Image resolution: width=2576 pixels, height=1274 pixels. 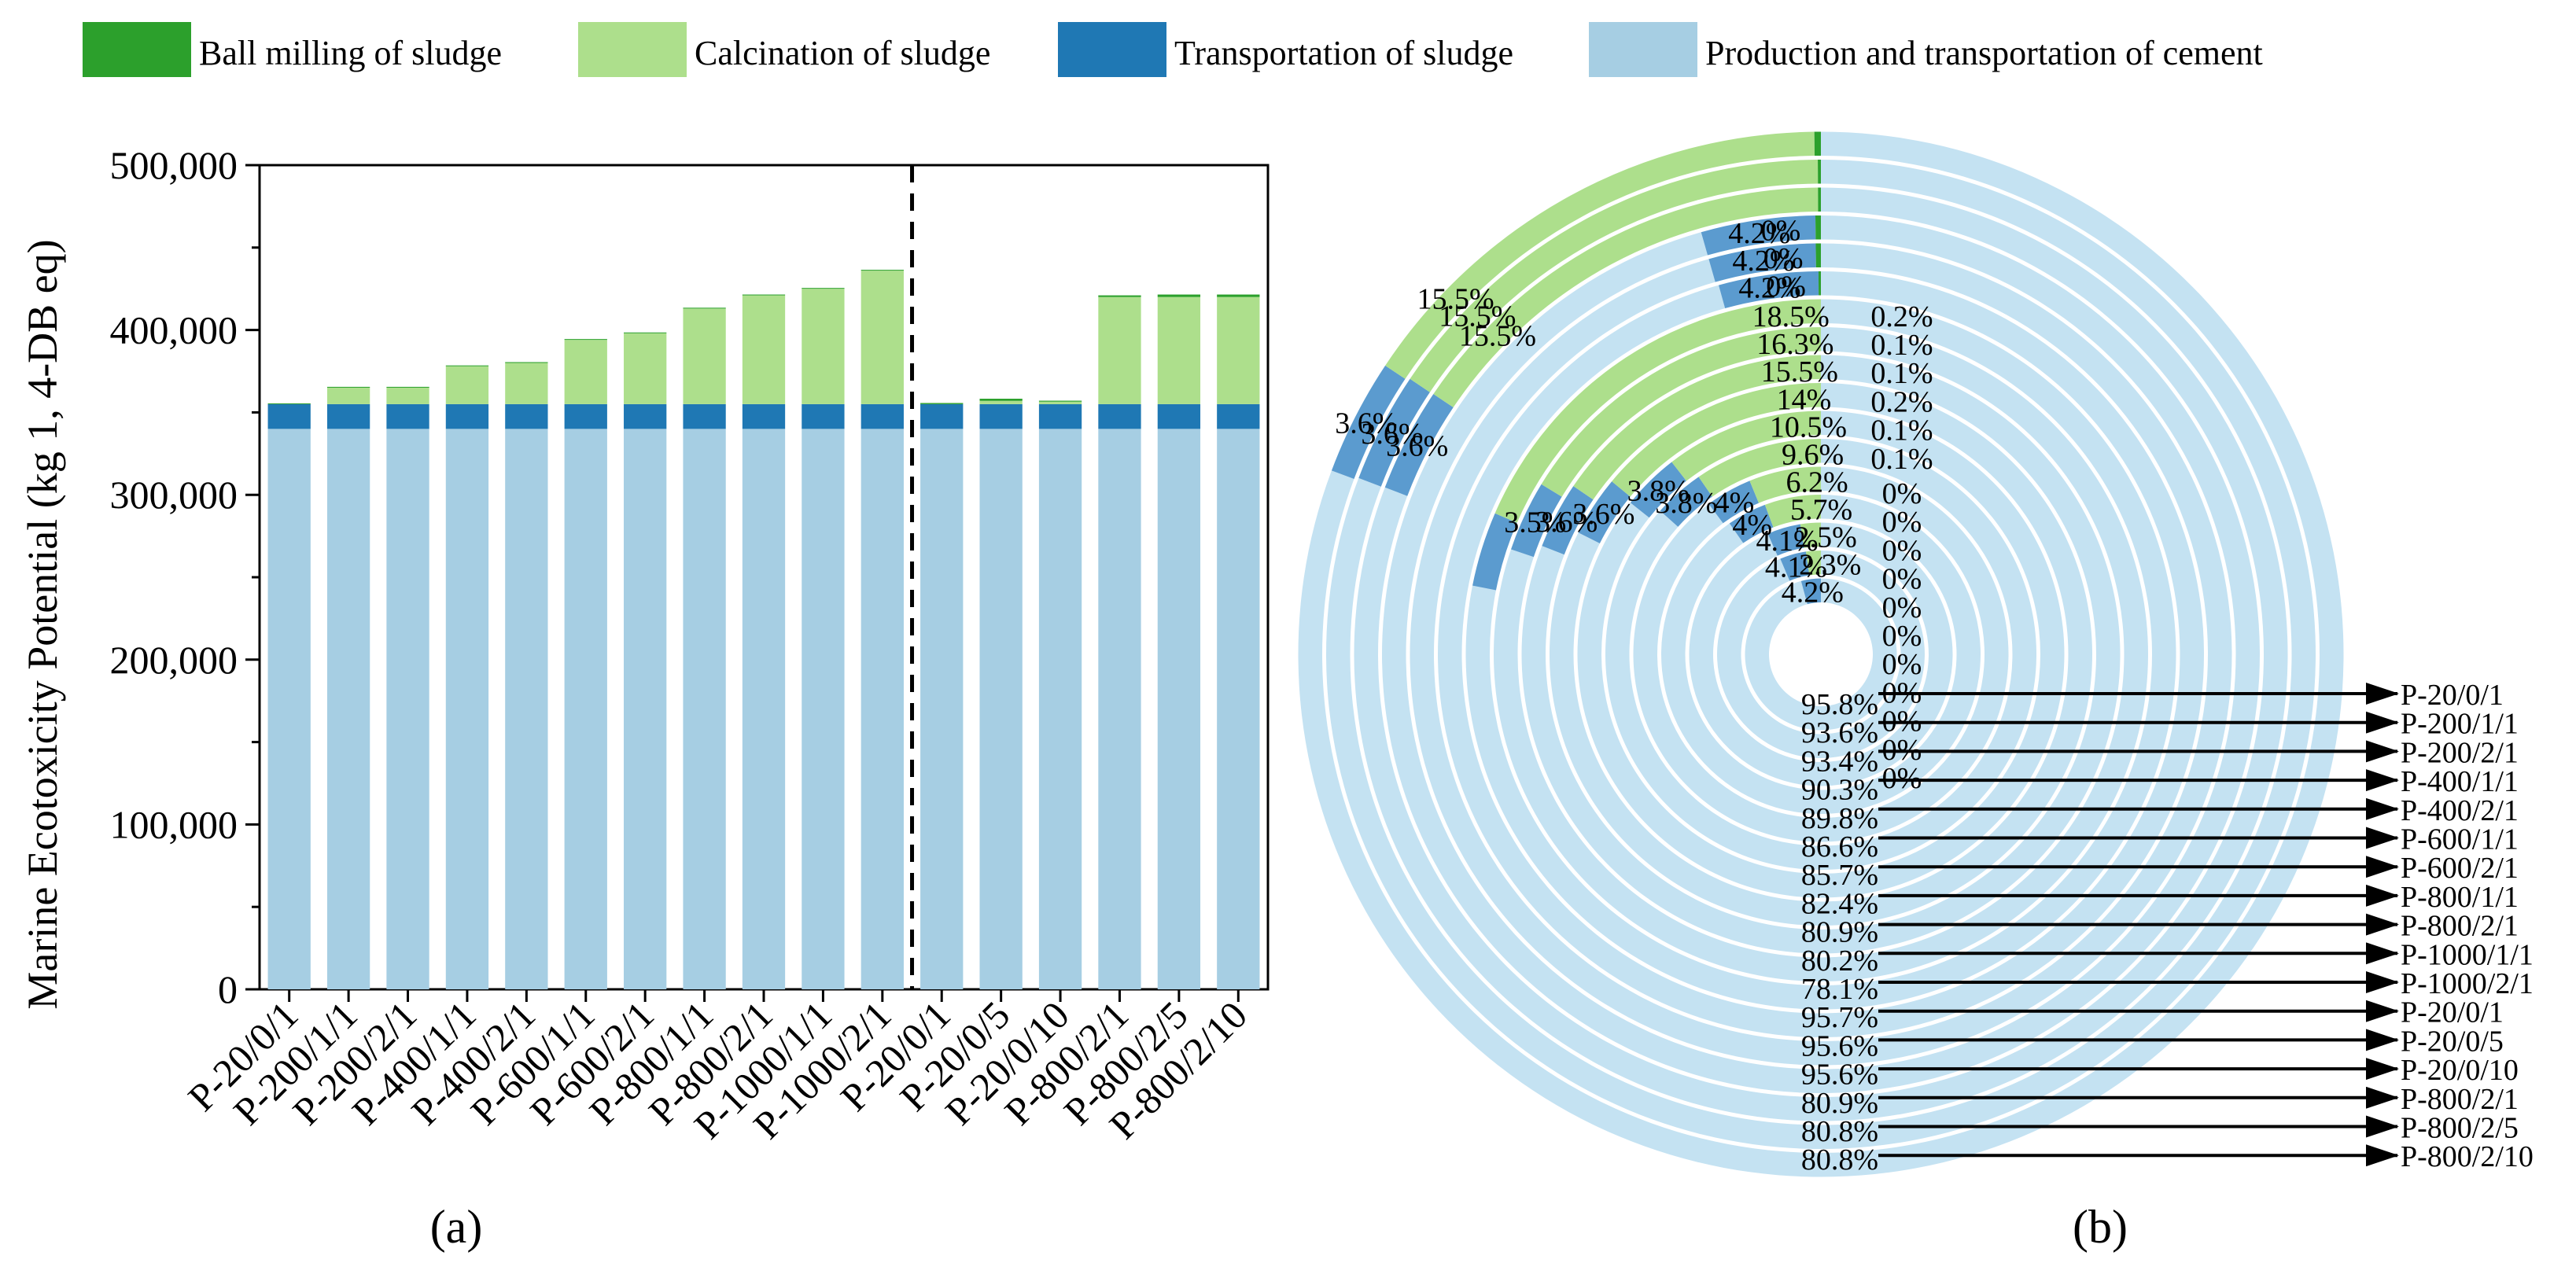 What do you see at coordinates (137, 49) in the screenshot?
I see `legend-swatch-ball_milling` at bounding box center [137, 49].